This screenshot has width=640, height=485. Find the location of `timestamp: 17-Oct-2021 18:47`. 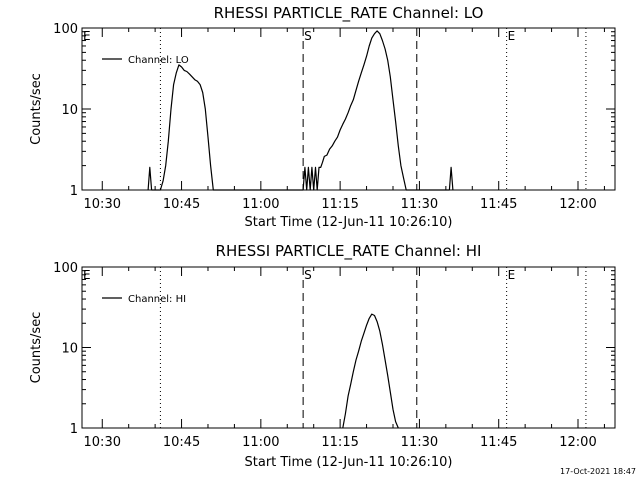

timestamp: 17-Oct-2021 18:47 is located at coordinates (598, 471).